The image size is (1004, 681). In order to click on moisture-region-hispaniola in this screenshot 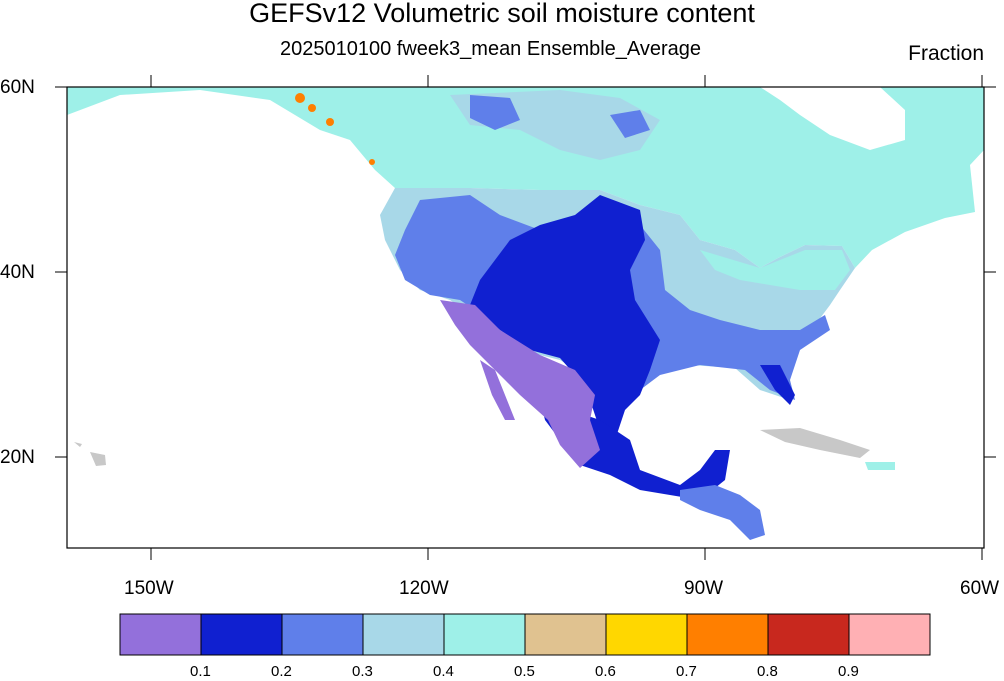, I will do `click(880, 466)`.